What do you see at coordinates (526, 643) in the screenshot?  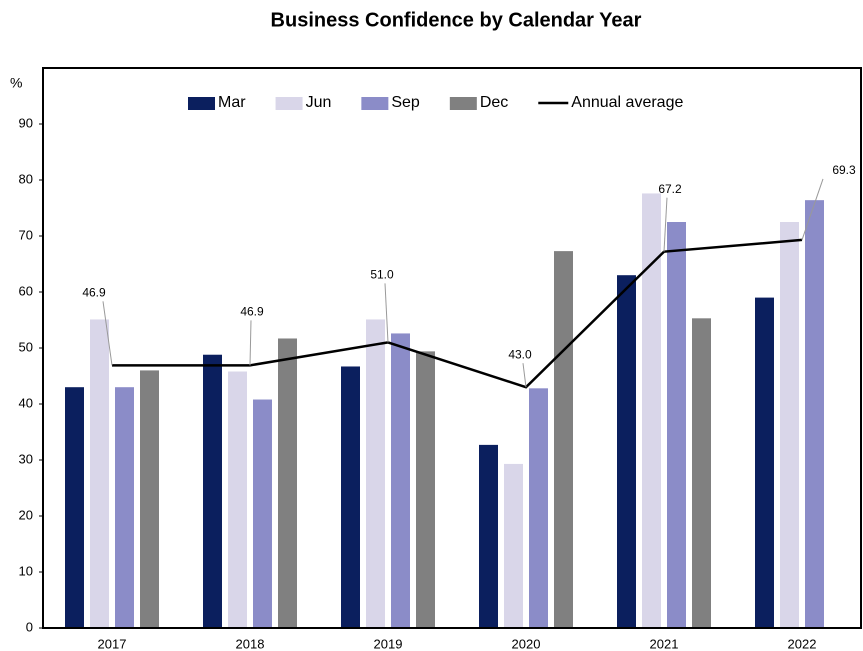 I see `x-tick-label: 2020` at bounding box center [526, 643].